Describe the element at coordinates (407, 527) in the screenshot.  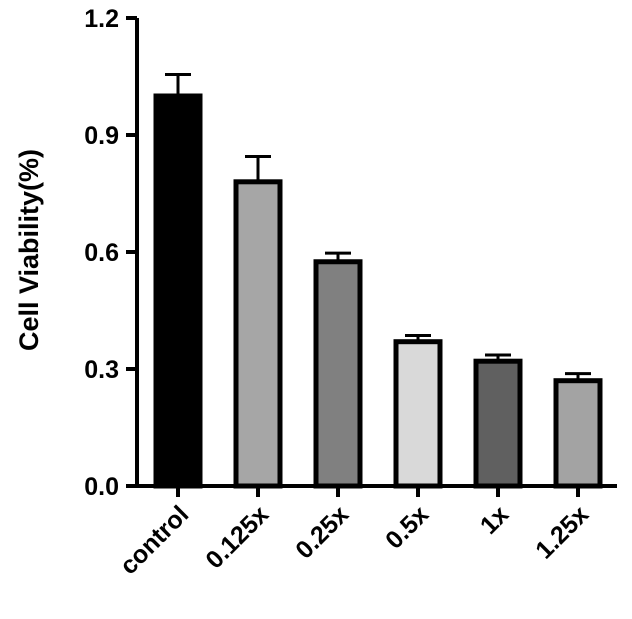
I see `x-tick-label: 0.5x` at that location.